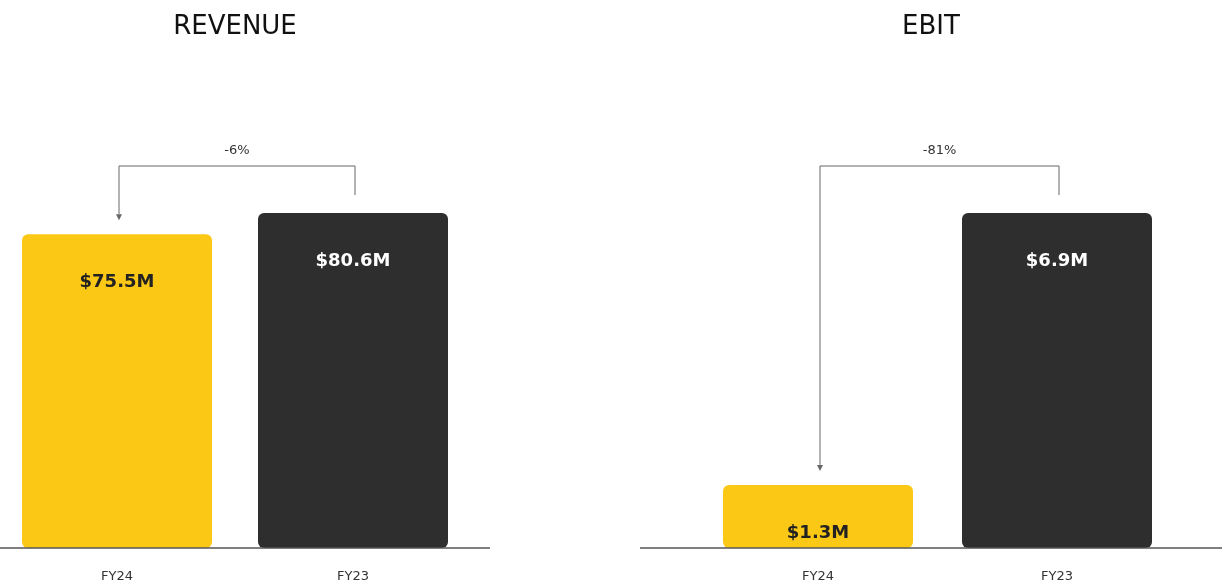 Image resolution: width=1222 pixels, height=585 pixels. Describe the element at coordinates (1057, 259) in the screenshot. I see `data-label: $6.9M` at that location.